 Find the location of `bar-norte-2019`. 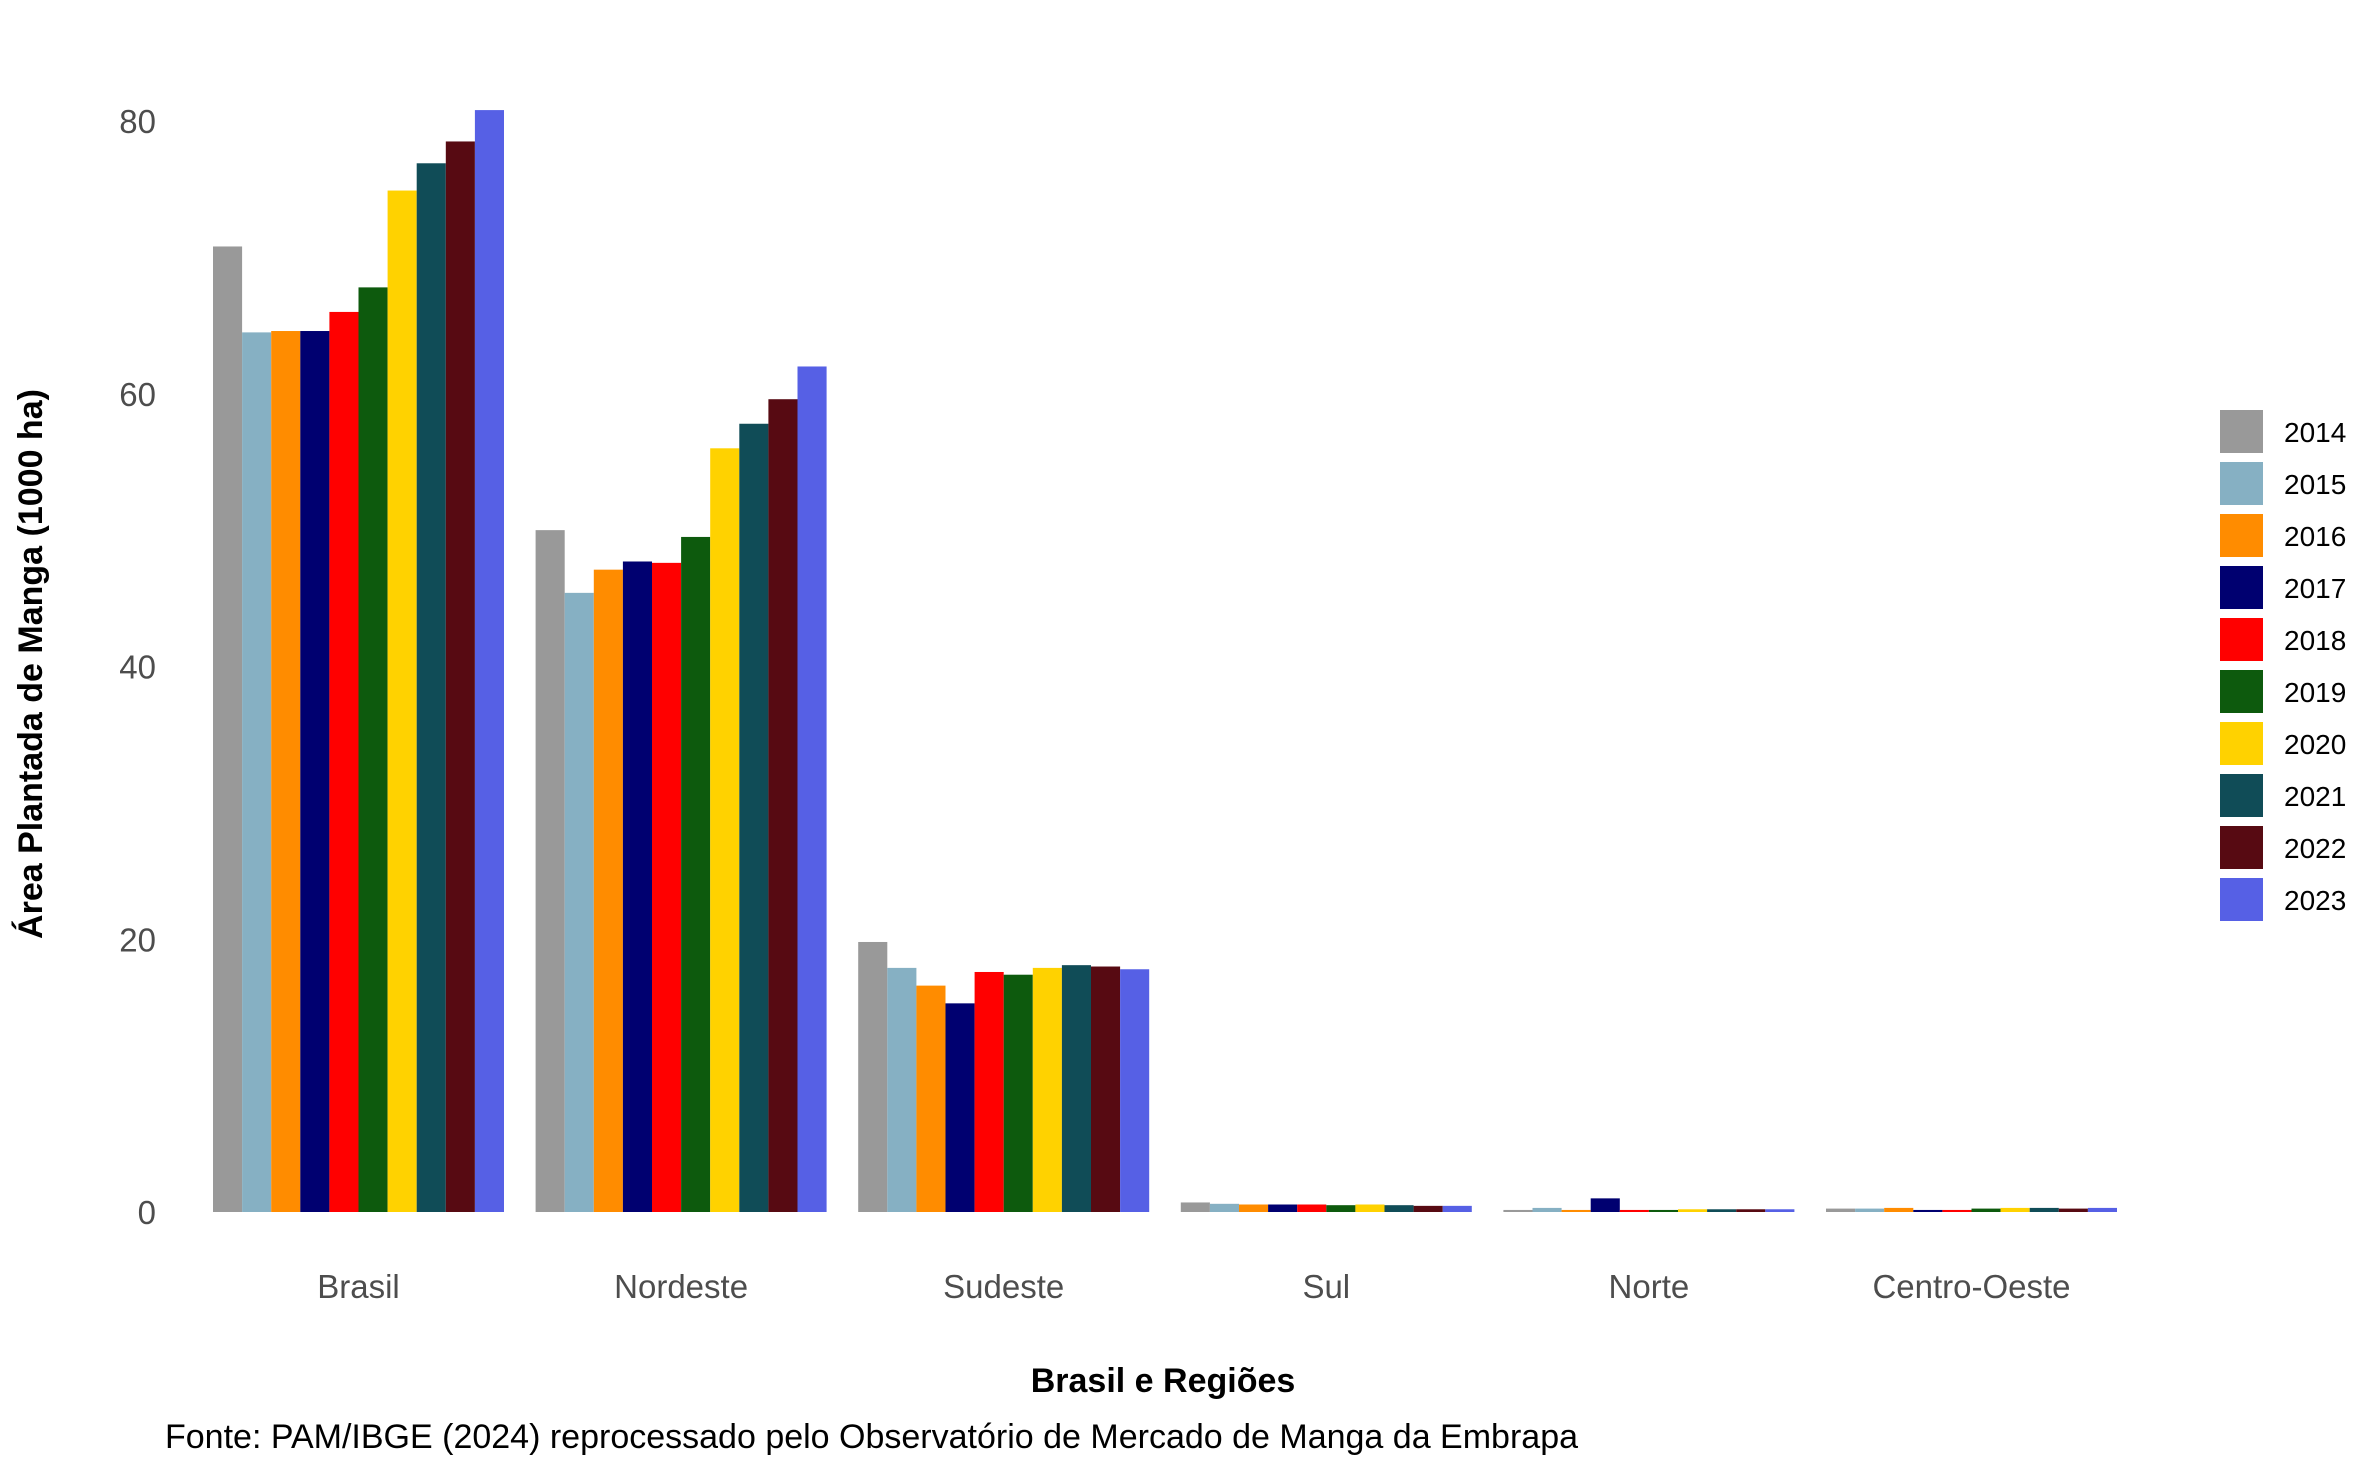

bar-norte-2019 is located at coordinates (1663, 1210).